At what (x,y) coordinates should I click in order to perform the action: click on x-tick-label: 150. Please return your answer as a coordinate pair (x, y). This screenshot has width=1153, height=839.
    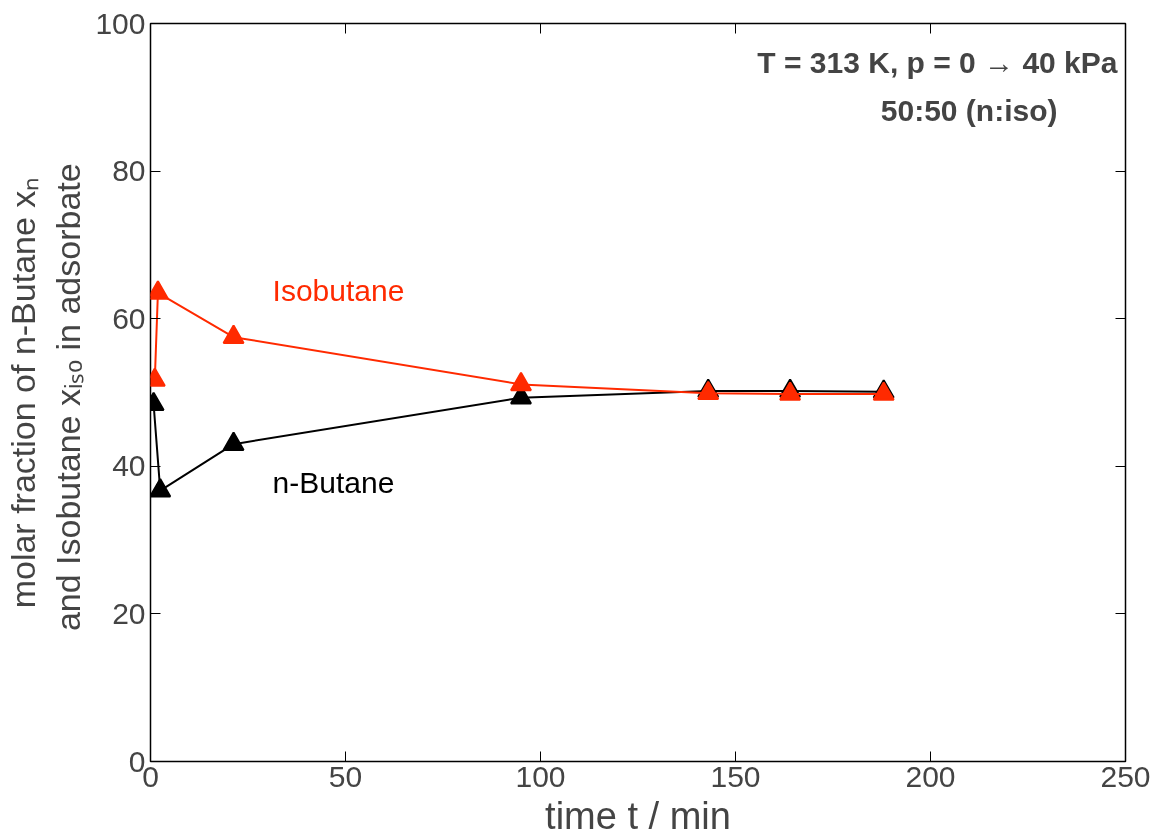
    Looking at the image, I should click on (735, 776).